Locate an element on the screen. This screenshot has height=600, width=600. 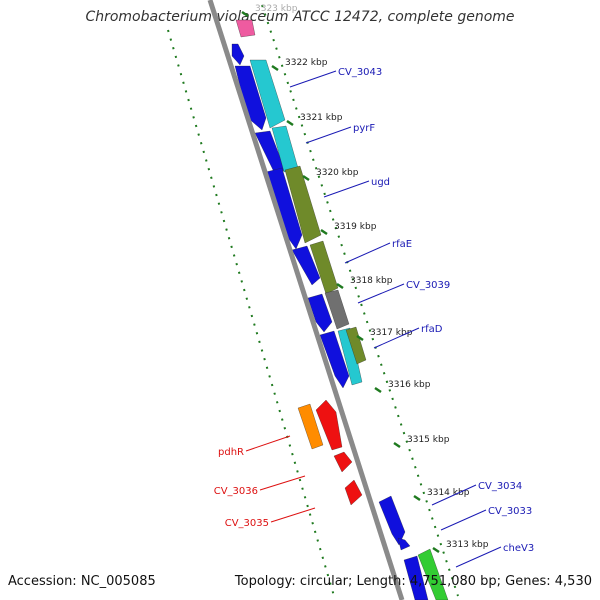
gene-label: CV_3043 is located at coordinates (360, 72).